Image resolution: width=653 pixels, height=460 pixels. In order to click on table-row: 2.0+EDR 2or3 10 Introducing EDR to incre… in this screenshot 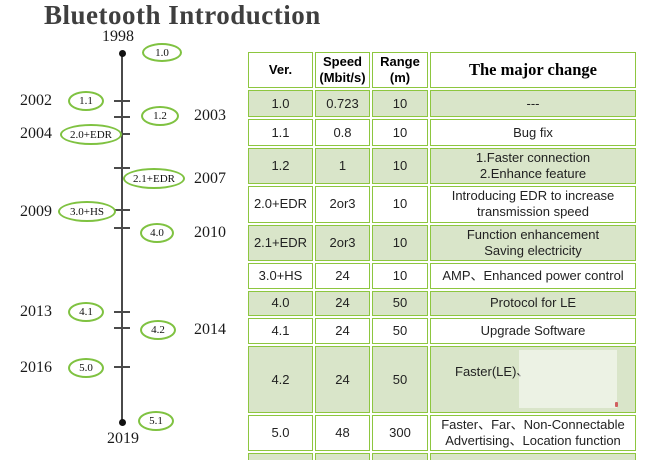, I will do `click(442, 204)`.